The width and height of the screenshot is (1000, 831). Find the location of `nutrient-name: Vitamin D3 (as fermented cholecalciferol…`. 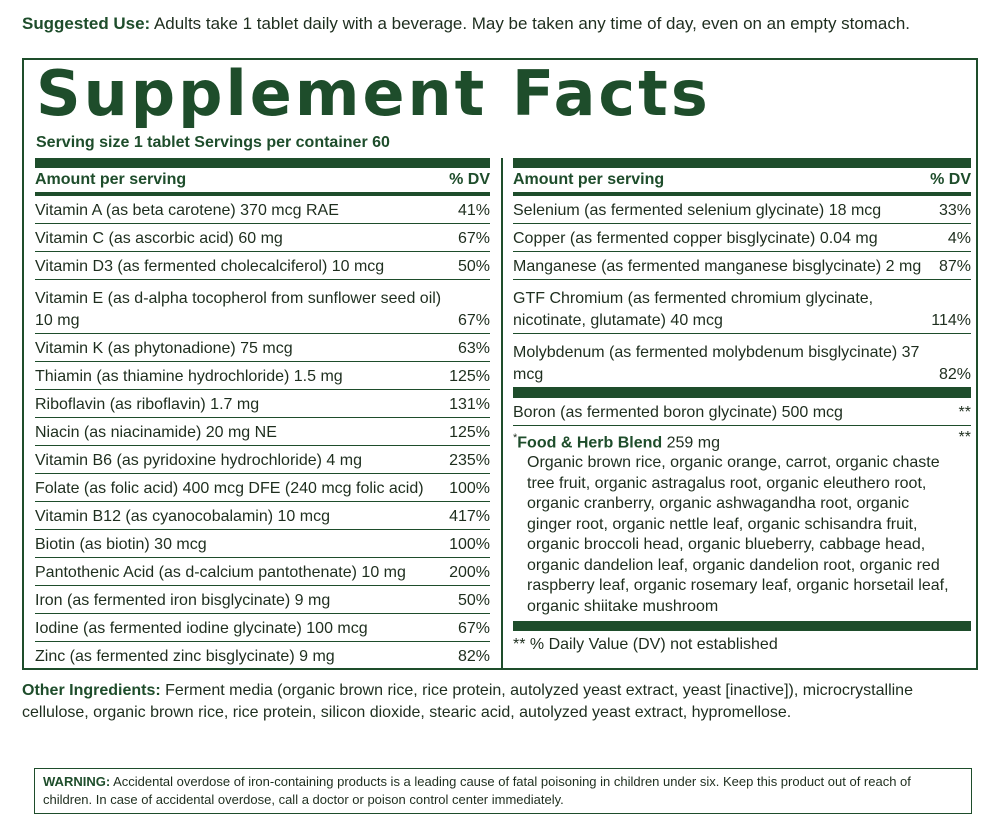

nutrient-name: Vitamin D3 (as fermented cholecalciferol… is located at coordinates (210, 266).